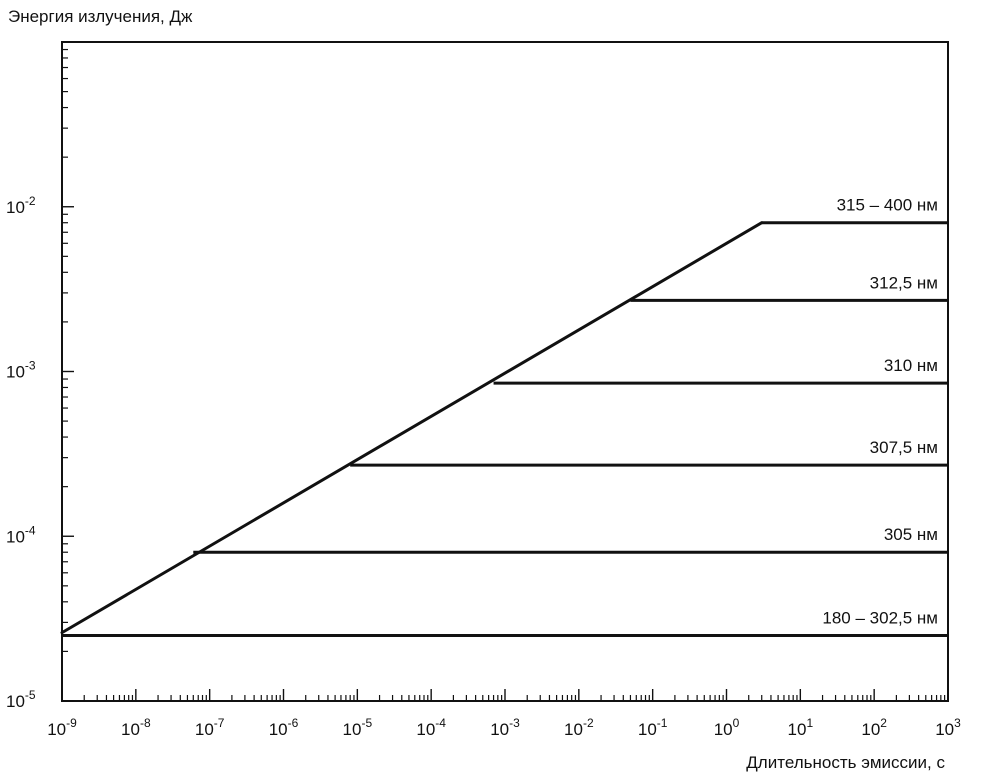 This screenshot has width=981, height=773. What do you see at coordinates (21, 205) in the screenshot?
I see `y-tick-label: 10⁻²` at bounding box center [21, 205].